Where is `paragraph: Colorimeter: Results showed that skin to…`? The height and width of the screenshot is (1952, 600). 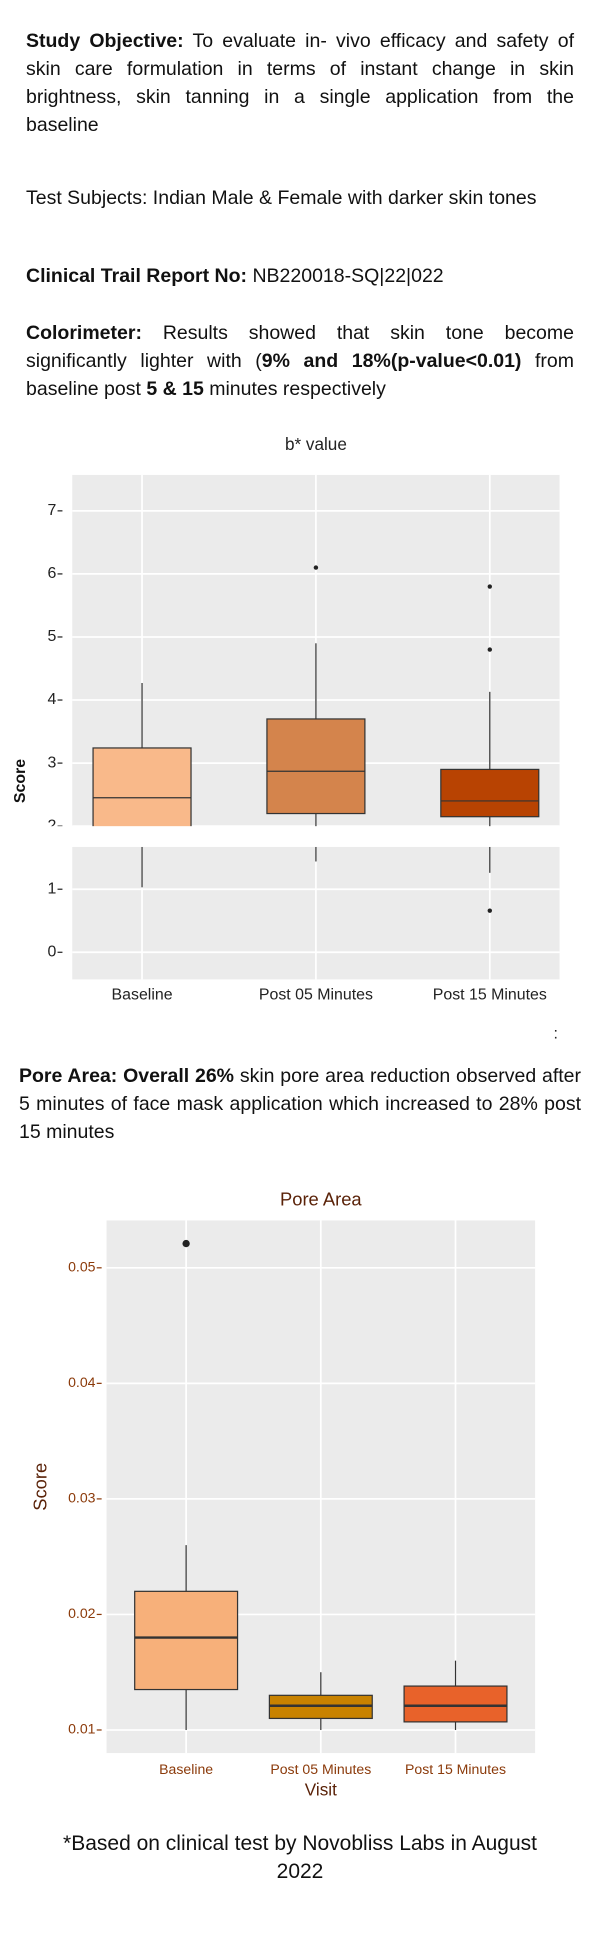 paragraph: Colorimeter: Results showed that skin to… is located at coordinates (300, 361).